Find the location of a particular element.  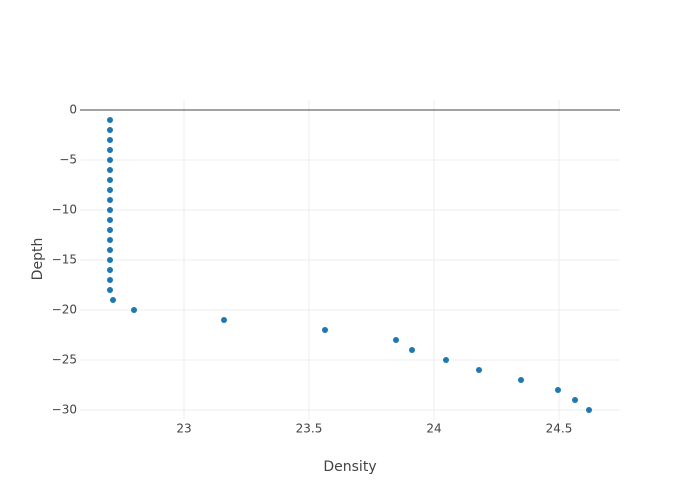

y-tick-label: −15 is located at coordinates (64, 260).